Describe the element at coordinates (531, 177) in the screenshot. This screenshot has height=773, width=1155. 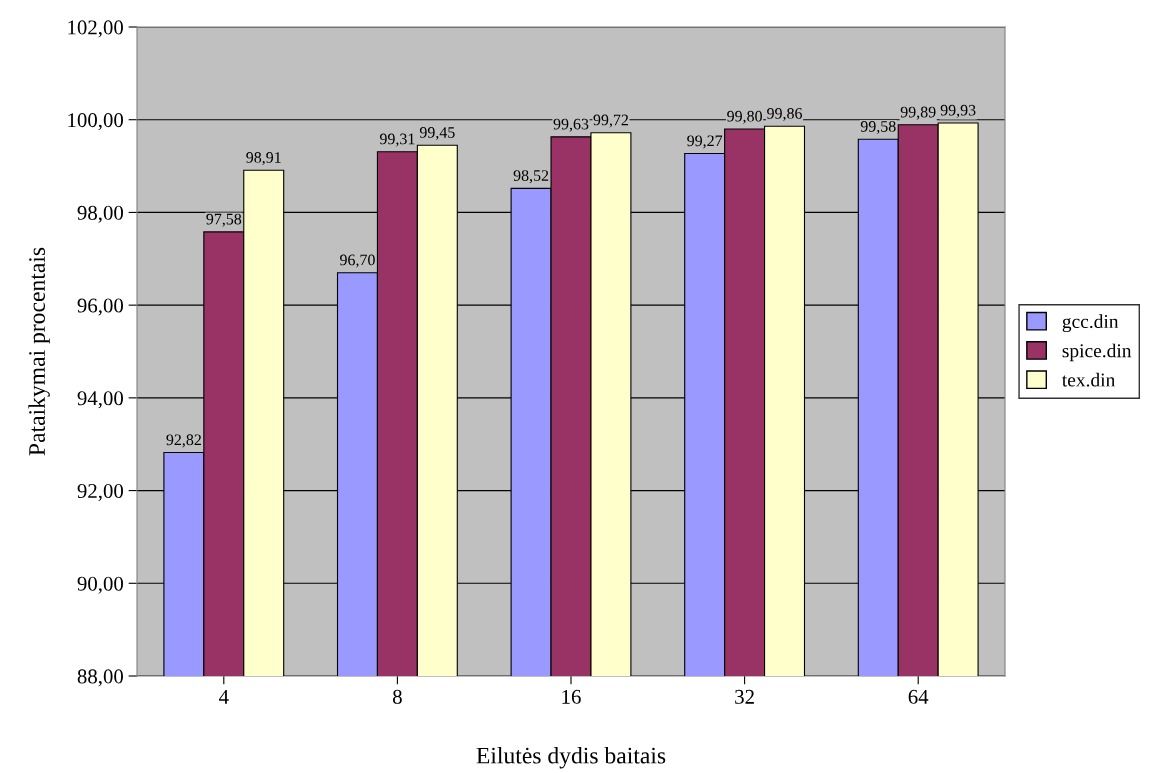
I see `data-label: 98,52` at that location.